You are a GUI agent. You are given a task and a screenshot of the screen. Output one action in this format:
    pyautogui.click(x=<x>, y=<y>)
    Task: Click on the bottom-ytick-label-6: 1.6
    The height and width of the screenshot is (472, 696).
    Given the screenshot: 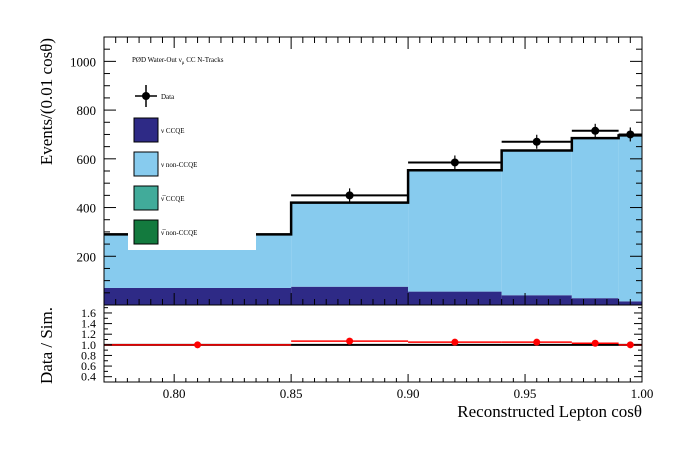 What is the action you would take?
    pyautogui.click(x=88, y=313)
    